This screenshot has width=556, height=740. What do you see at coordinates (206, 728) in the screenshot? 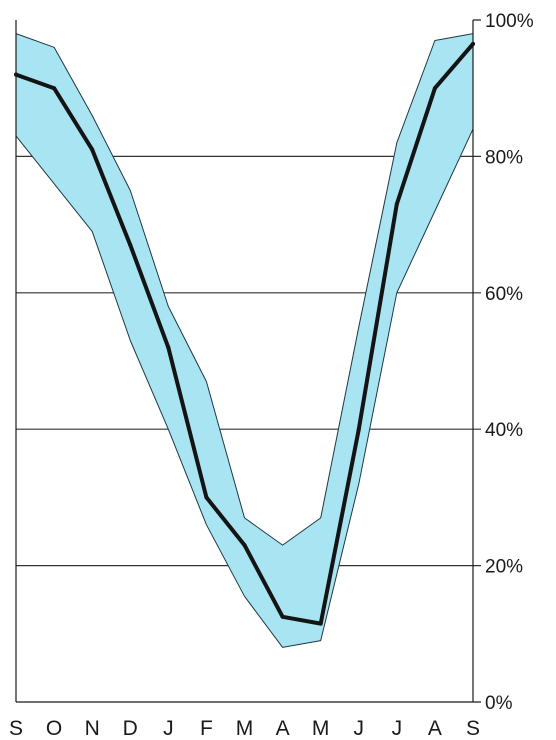
I see `x-tick-label-5: F` at bounding box center [206, 728].